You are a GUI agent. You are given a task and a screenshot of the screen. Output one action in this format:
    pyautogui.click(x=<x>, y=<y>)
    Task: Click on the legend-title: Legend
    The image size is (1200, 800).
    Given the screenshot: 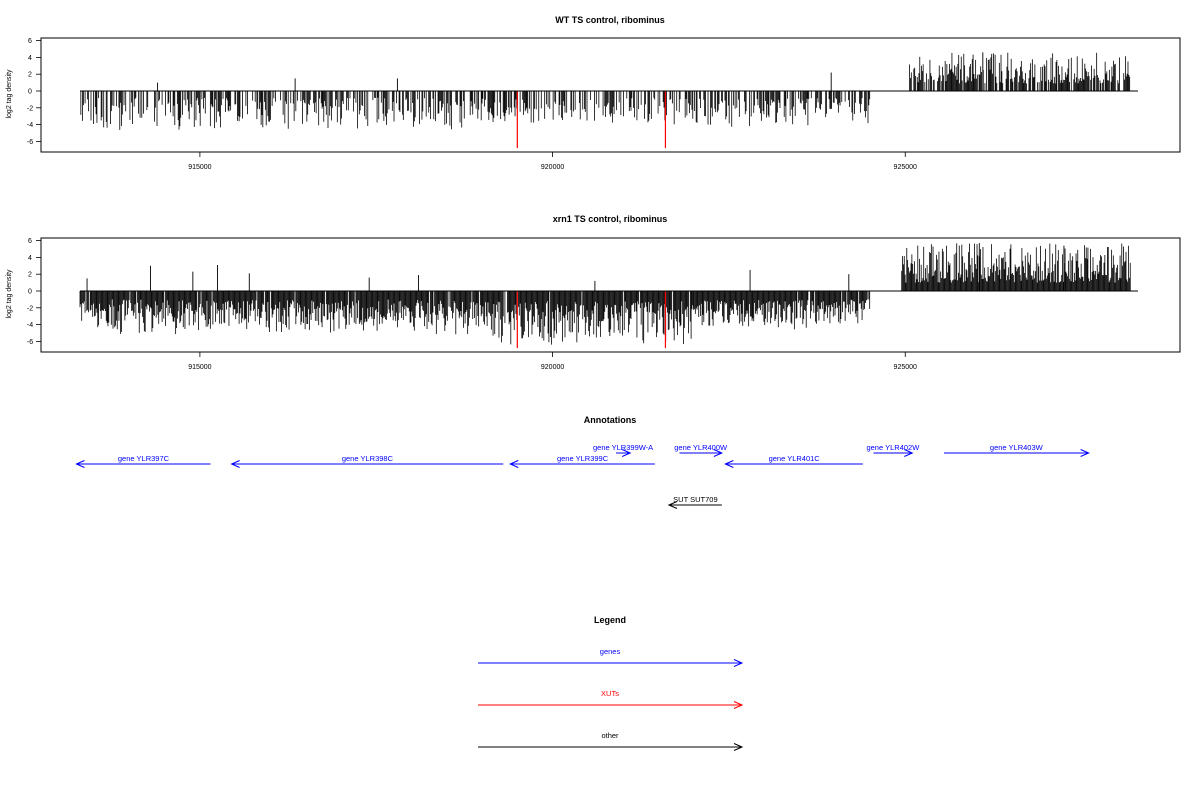 What is the action you would take?
    pyautogui.click(x=610, y=620)
    